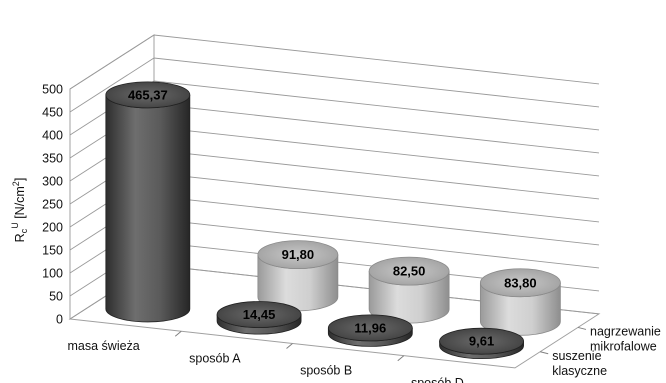 Image resolution: width=666 pixels, height=383 pixels. I want to click on y-axis-title: RcU [N/cm2], so click(19, 210).